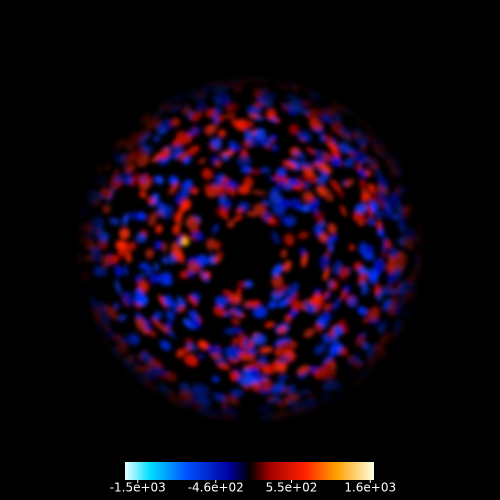 Image resolution: width=500 pixels, height=500 pixels. What do you see at coordinates (250, 250) in the screenshot?
I see `center-mask` at bounding box center [250, 250].